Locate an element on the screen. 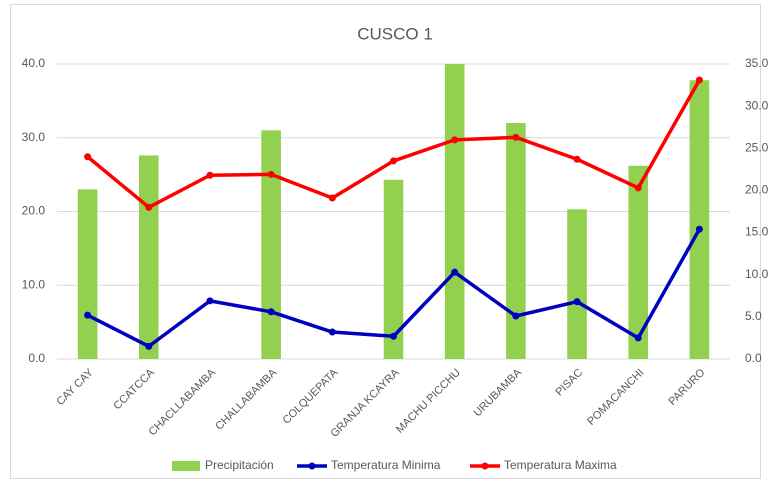 The width and height of the screenshot is (771, 483). legend-label: Precipitación is located at coordinates (239, 465).